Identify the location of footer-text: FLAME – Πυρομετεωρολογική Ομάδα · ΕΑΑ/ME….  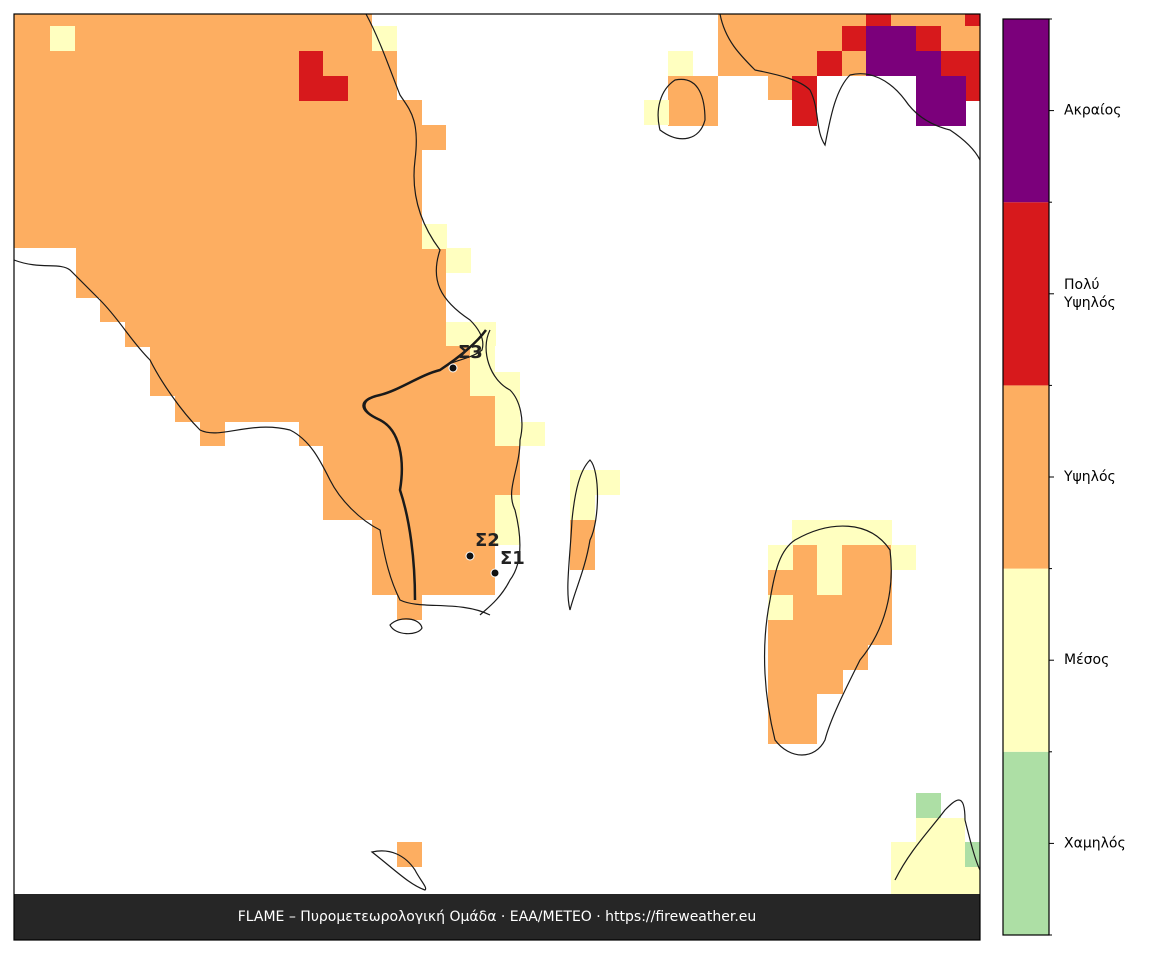
(497, 917).